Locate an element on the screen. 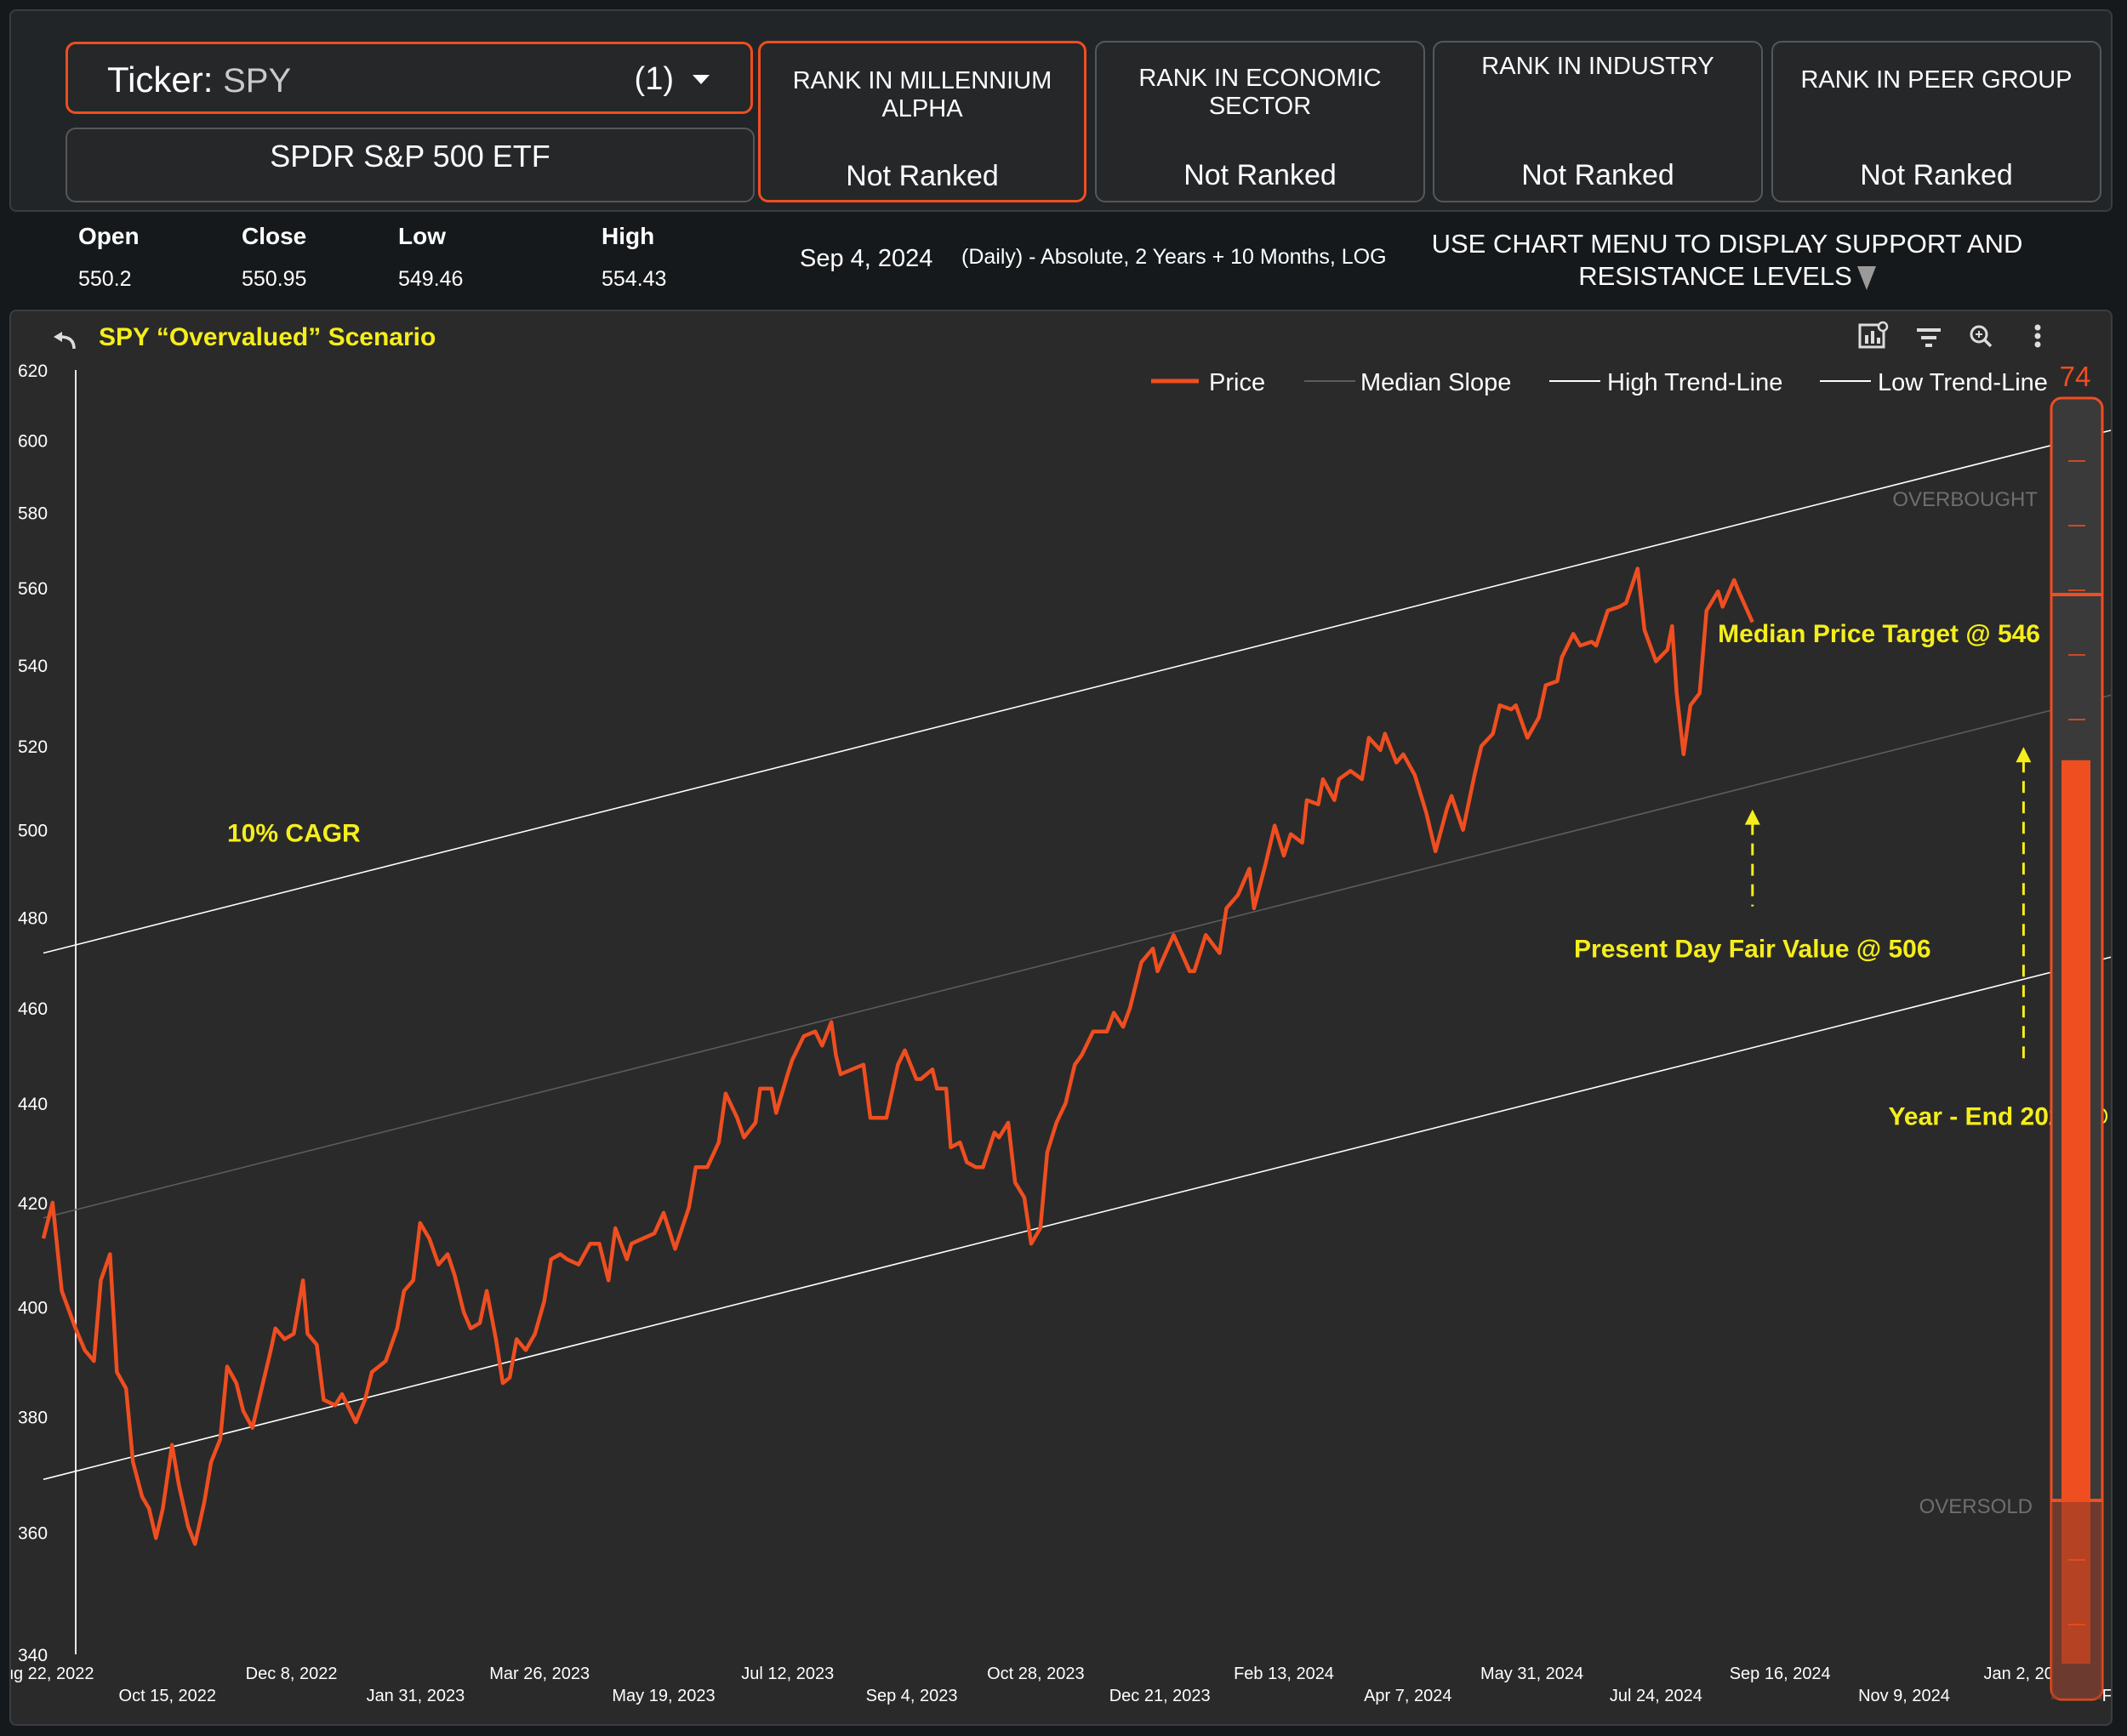 The width and height of the screenshot is (2127, 1736). y-tick-label: 380 is located at coordinates (33, 1417).